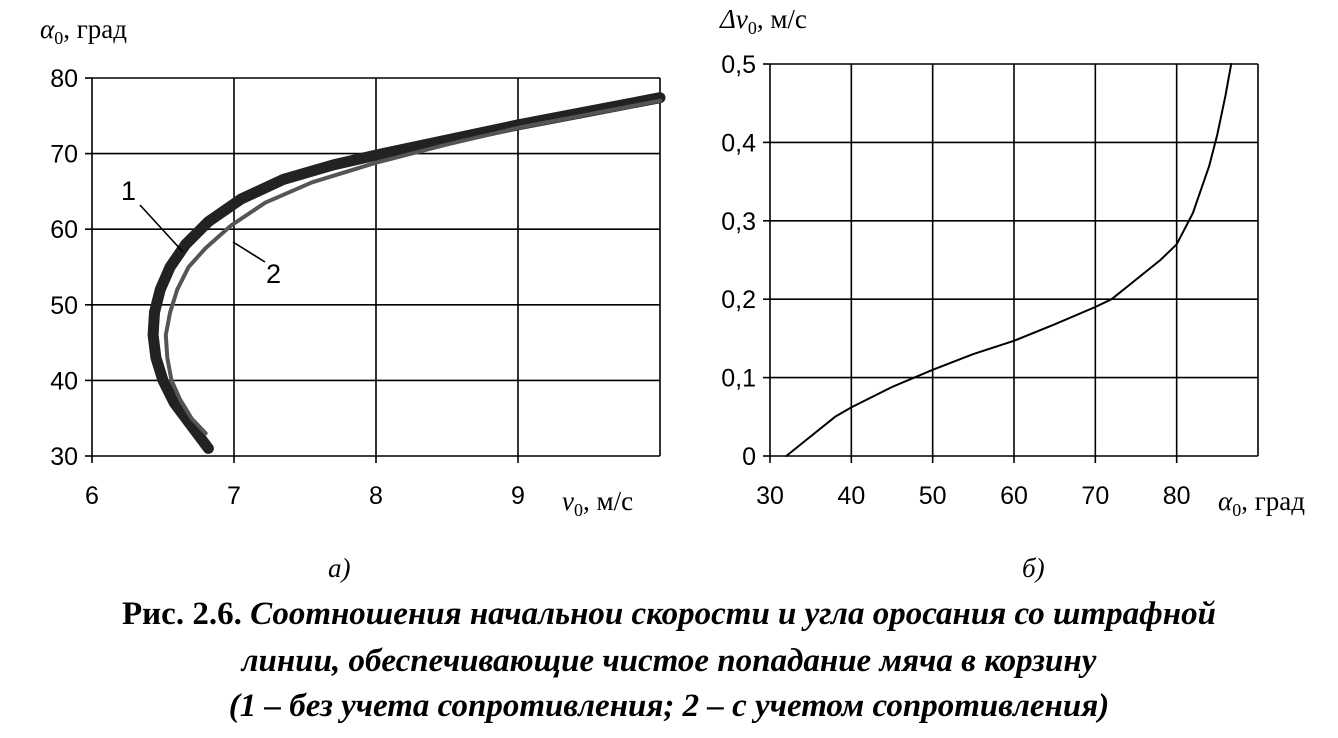  Describe the element at coordinates (749, 457) in the screenshot. I see `b-y-tick-label: 0` at that location.